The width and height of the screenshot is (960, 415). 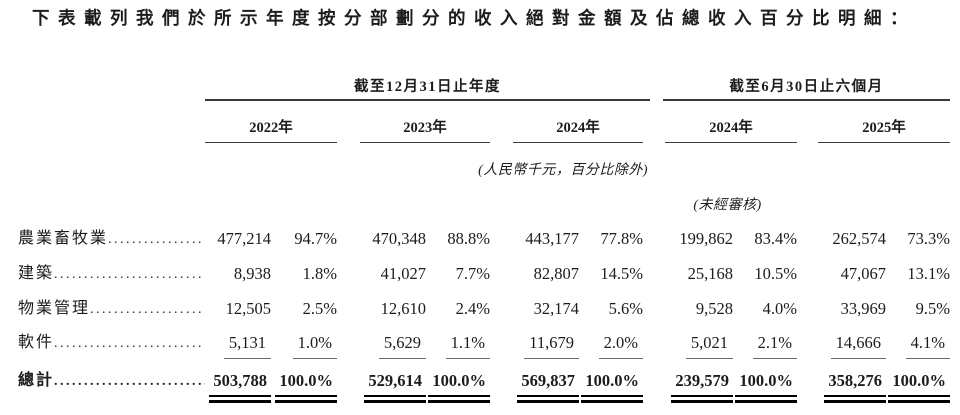 I want to click on table-cell: 2.0%, so click(x=611, y=346).